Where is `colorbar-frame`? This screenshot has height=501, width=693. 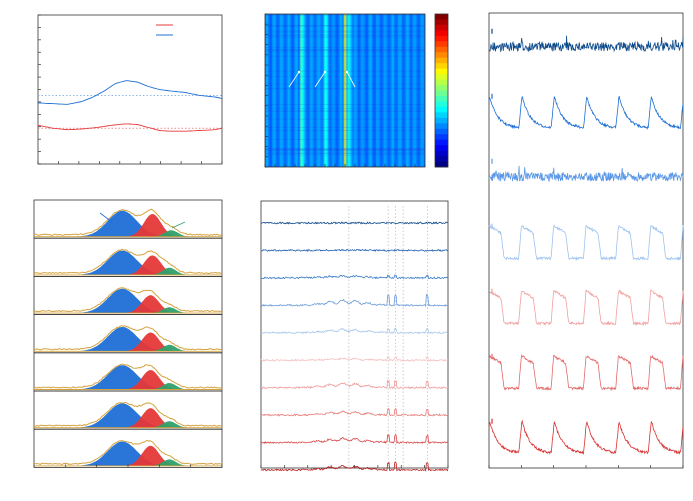
colorbar-frame is located at coordinates (441, 90).